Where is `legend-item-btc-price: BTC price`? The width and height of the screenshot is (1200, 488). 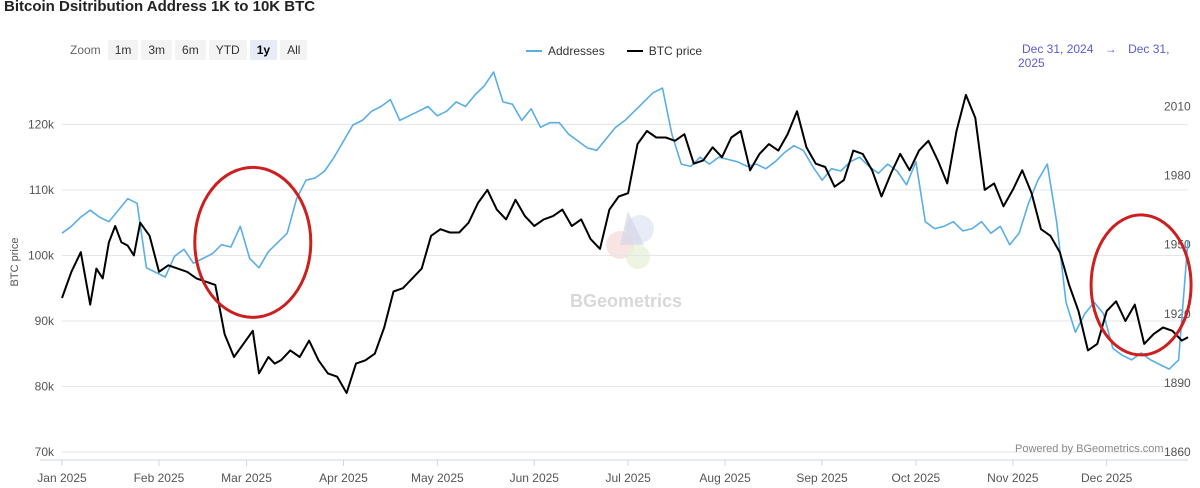 legend-item-btc-price: BTC price is located at coordinates (664, 51).